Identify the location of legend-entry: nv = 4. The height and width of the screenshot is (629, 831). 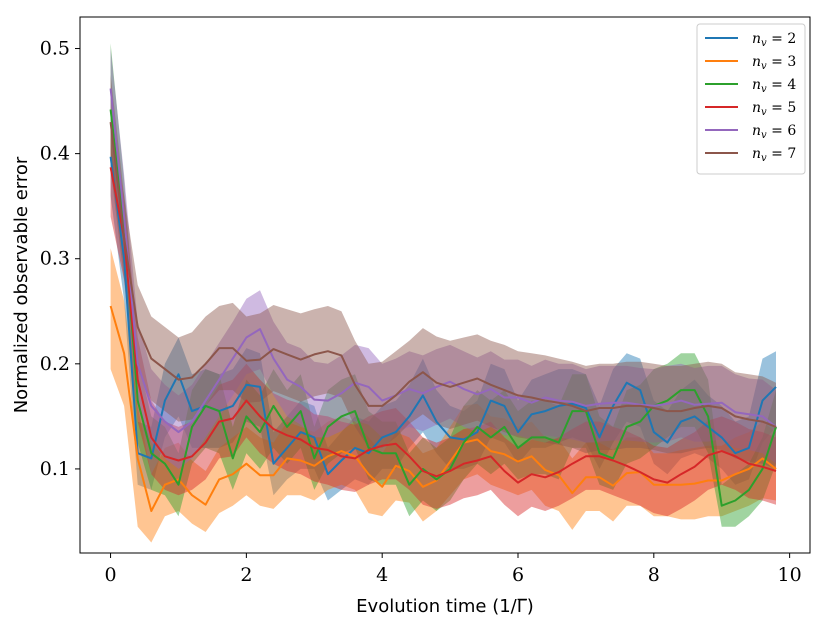
(774, 86).